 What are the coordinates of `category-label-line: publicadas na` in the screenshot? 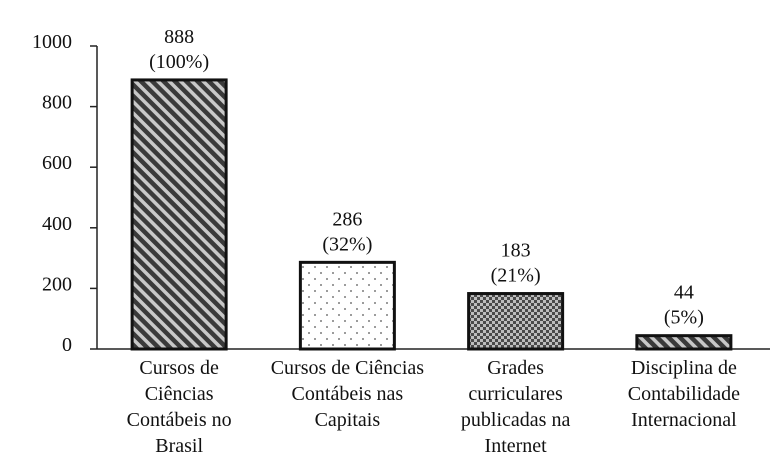 It's located at (516, 420).